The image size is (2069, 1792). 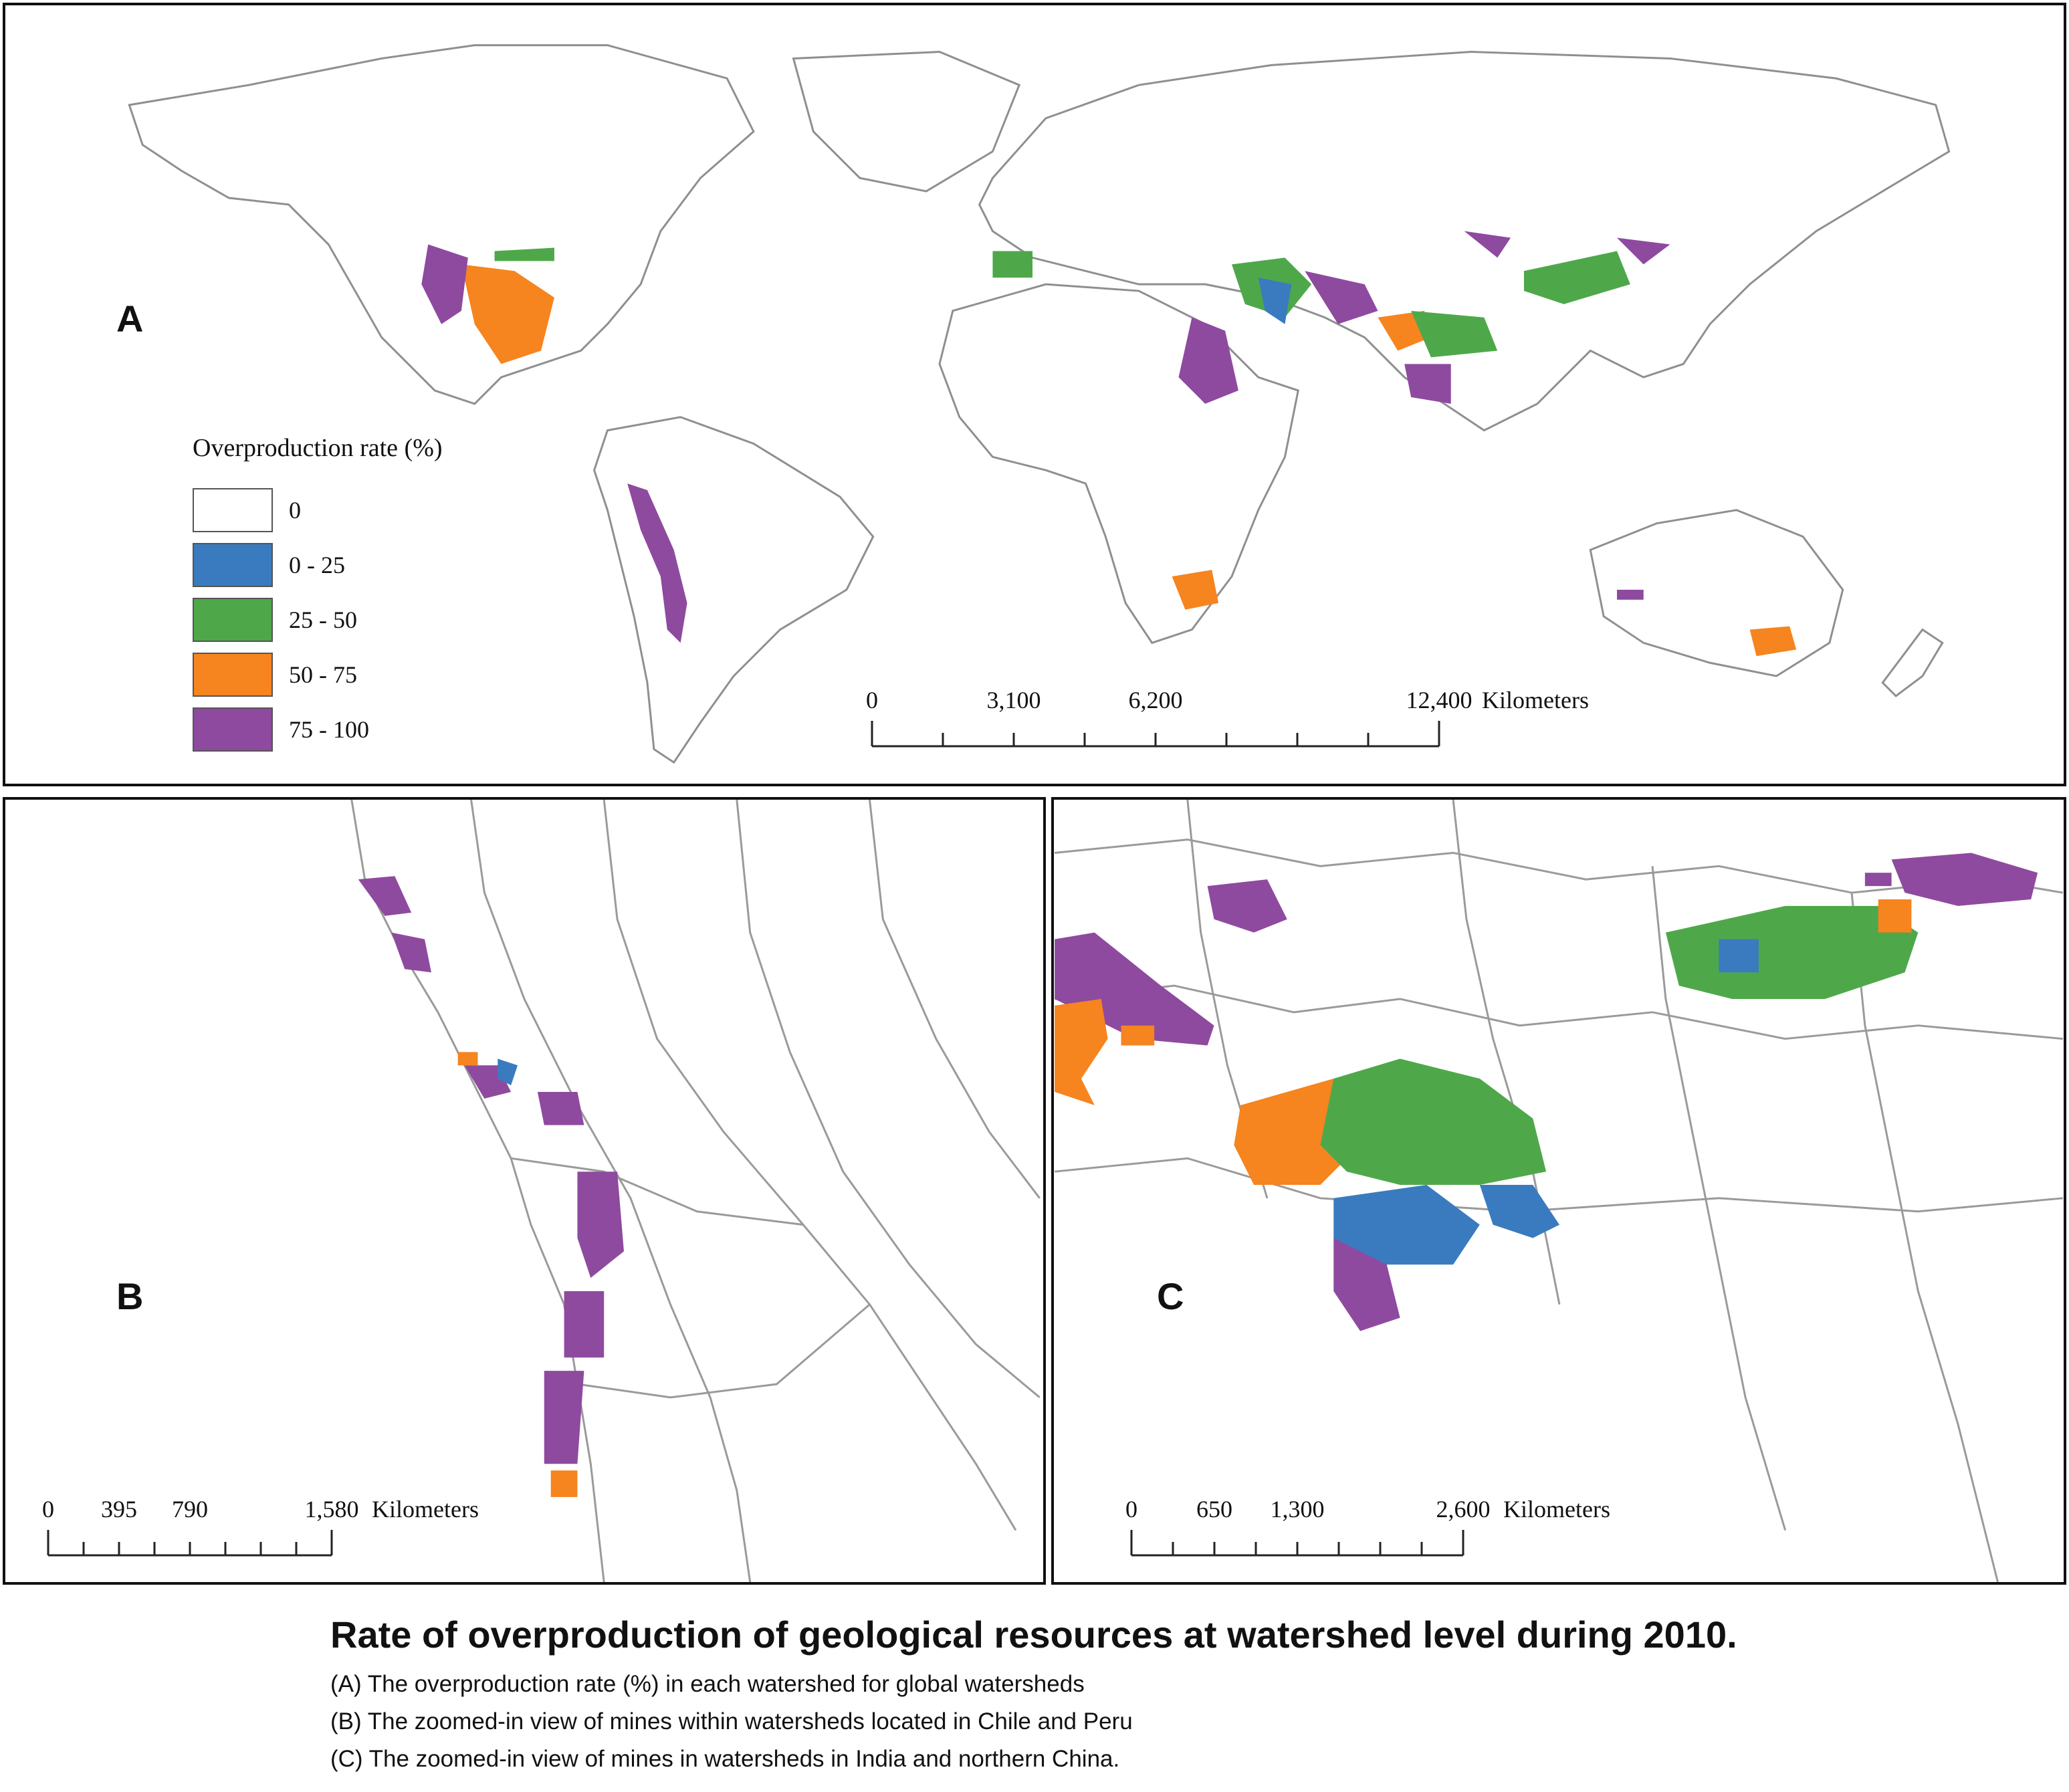 What do you see at coordinates (1643, 251) in the screenshot?
I see `china-purple-region` at bounding box center [1643, 251].